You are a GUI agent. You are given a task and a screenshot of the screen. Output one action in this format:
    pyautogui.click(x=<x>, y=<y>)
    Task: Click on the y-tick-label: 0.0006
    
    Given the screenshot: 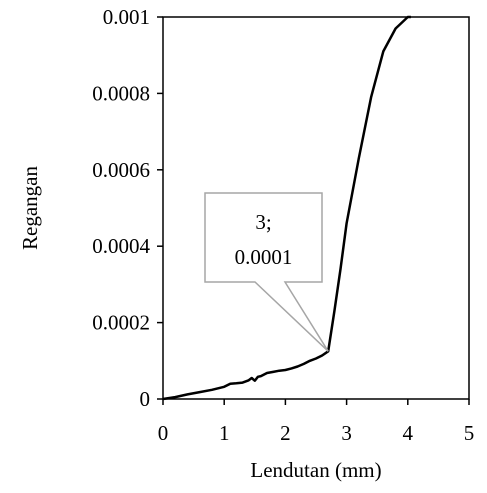 What is the action you would take?
    pyautogui.click(x=121, y=170)
    